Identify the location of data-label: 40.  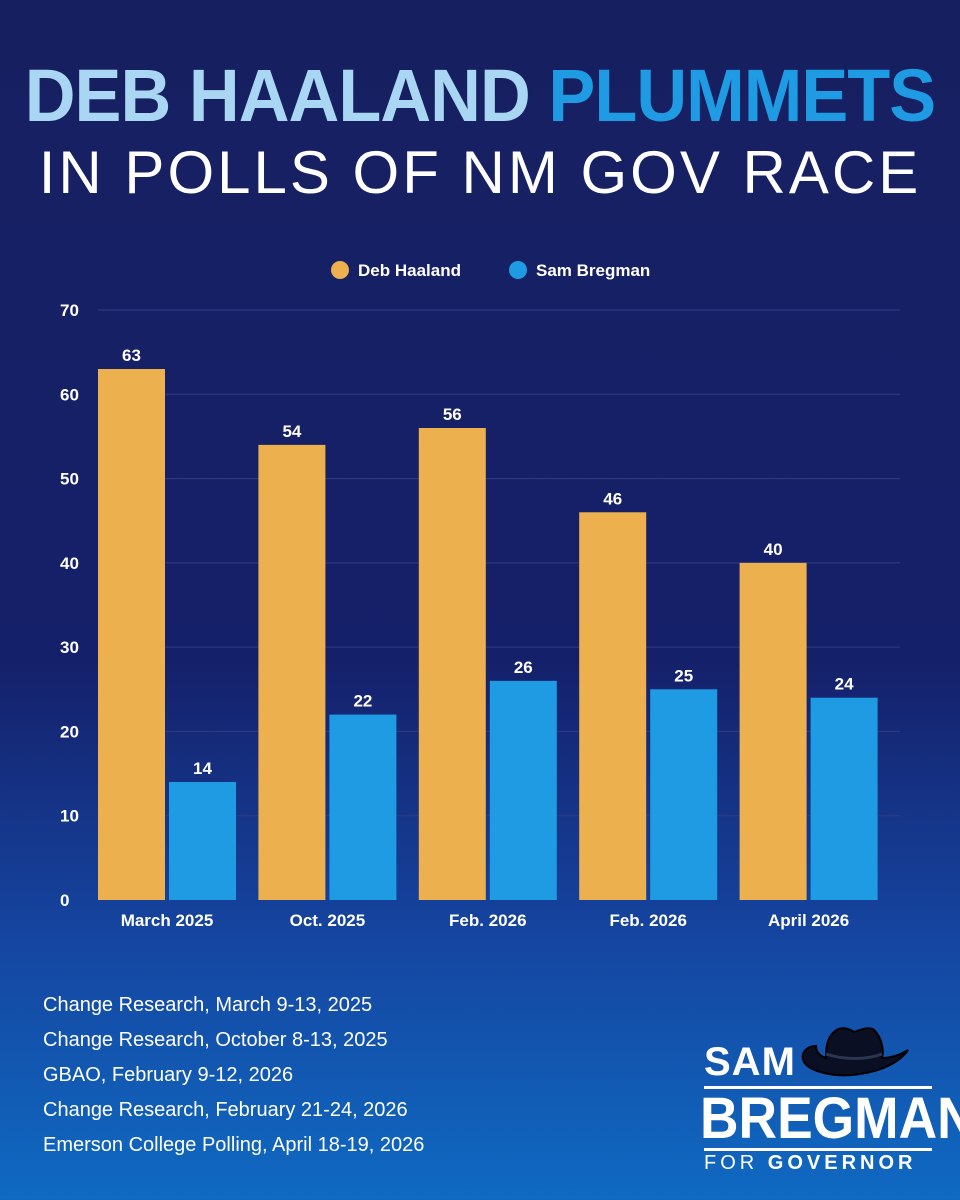
(773, 549).